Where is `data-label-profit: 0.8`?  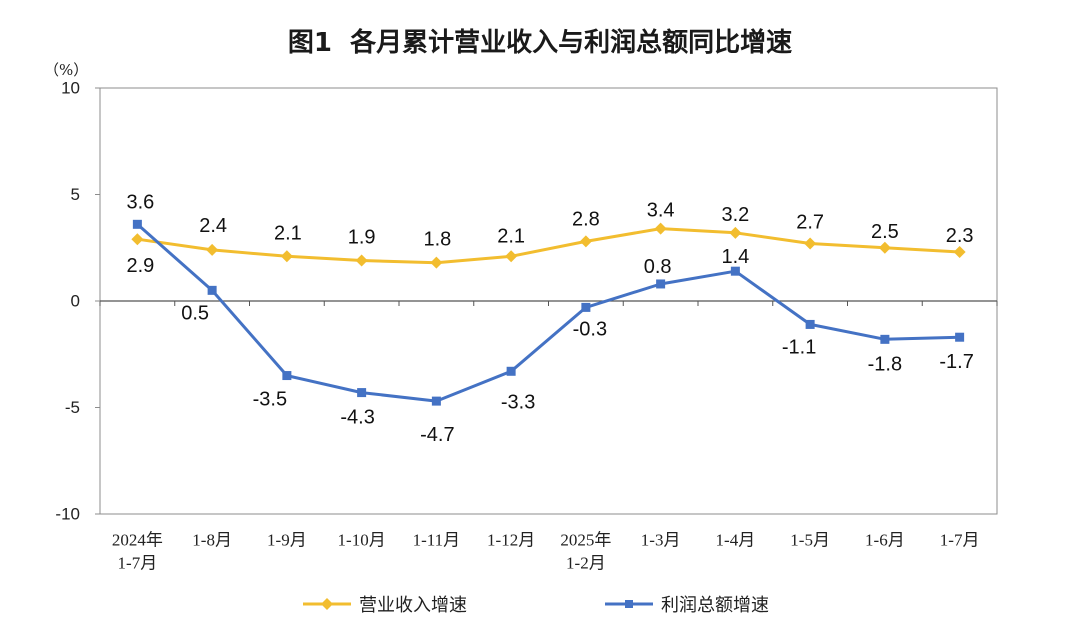 data-label-profit: 0.8 is located at coordinates (658, 267).